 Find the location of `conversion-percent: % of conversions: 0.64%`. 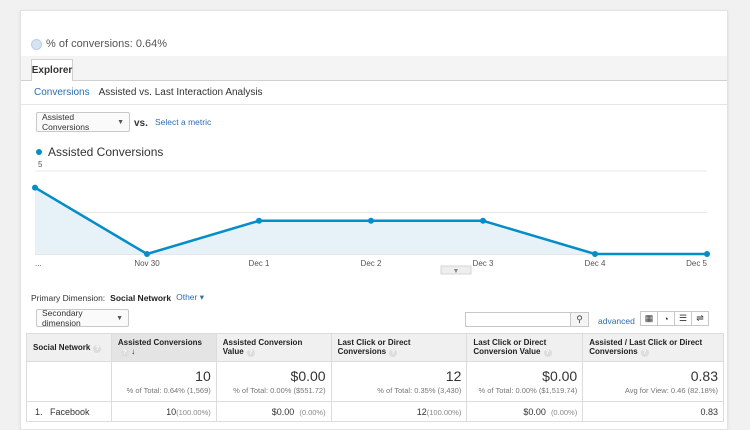

conversion-percent: % of conversions: 0.64% is located at coordinates (99, 44).